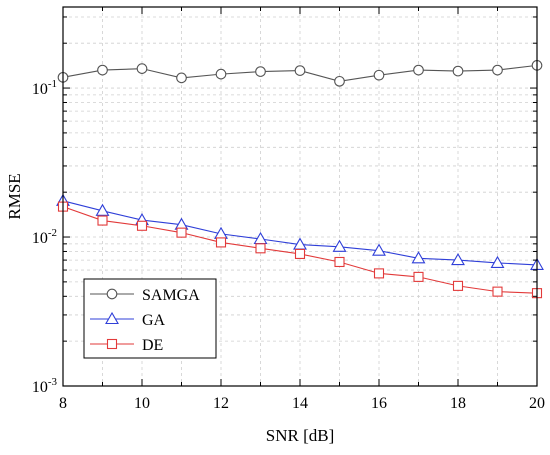 Image resolution: width=550 pixels, height=455 pixels. I want to click on y-tick-label: 10⁻³, so click(45, 386).